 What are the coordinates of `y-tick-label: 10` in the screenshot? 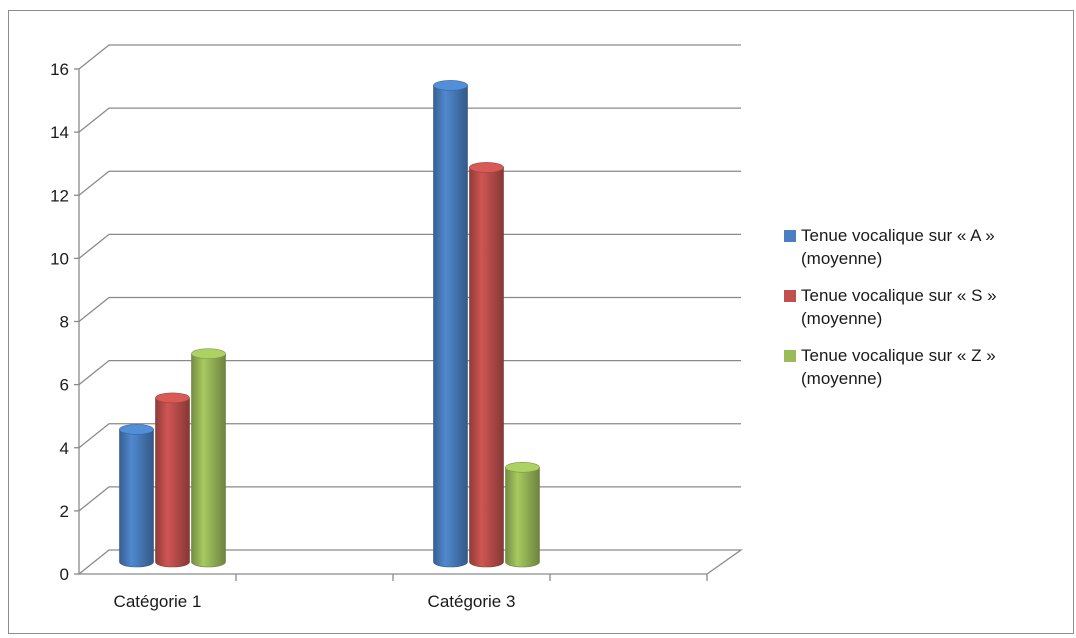 It's located at (59, 258).